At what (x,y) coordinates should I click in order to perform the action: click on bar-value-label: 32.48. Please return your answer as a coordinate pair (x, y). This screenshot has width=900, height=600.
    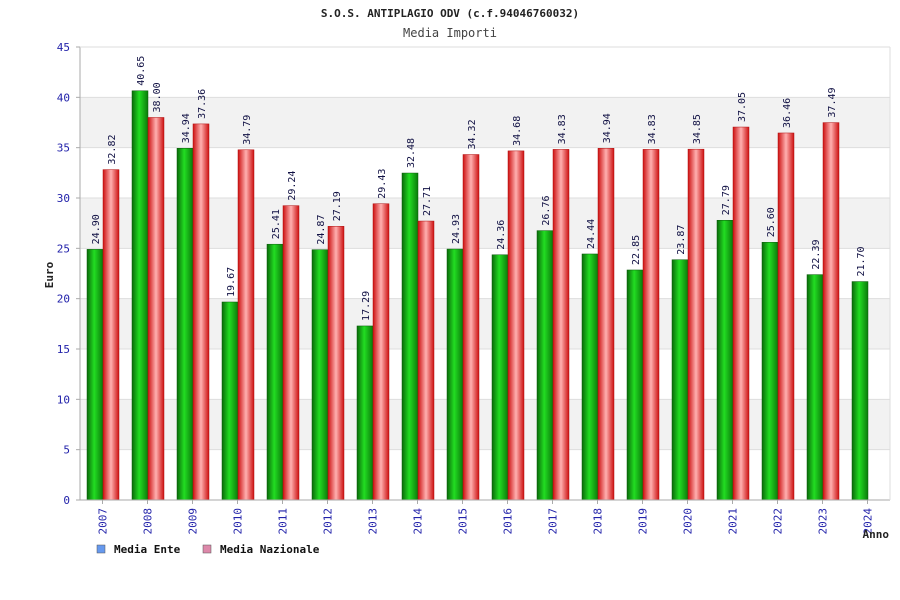
    Looking at the image, I should click on (411, 153).